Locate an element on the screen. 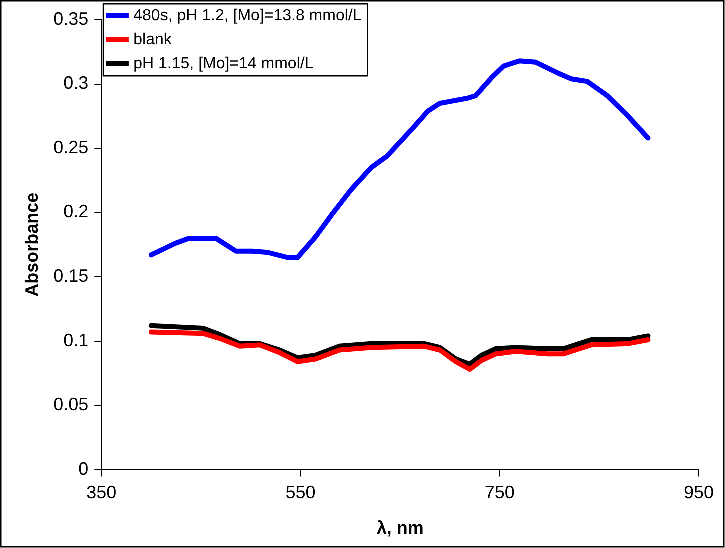 The height and width of the screenshot is (548, 725). legend-label: blank is located at coordinates (153, 39).